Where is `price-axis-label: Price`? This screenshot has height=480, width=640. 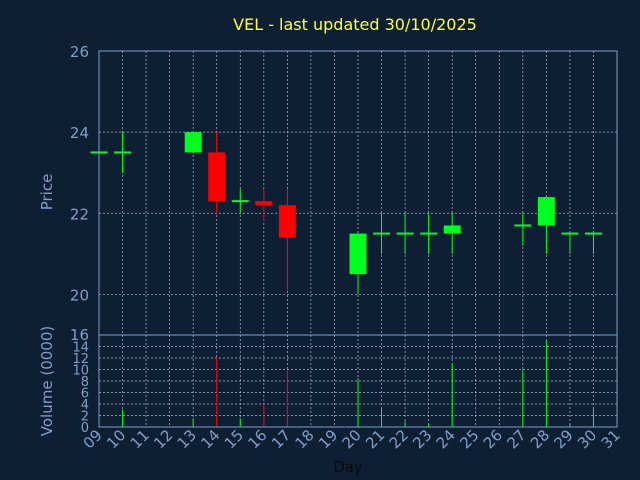
price-axis-label: Price is located at coordinates (47, 192).